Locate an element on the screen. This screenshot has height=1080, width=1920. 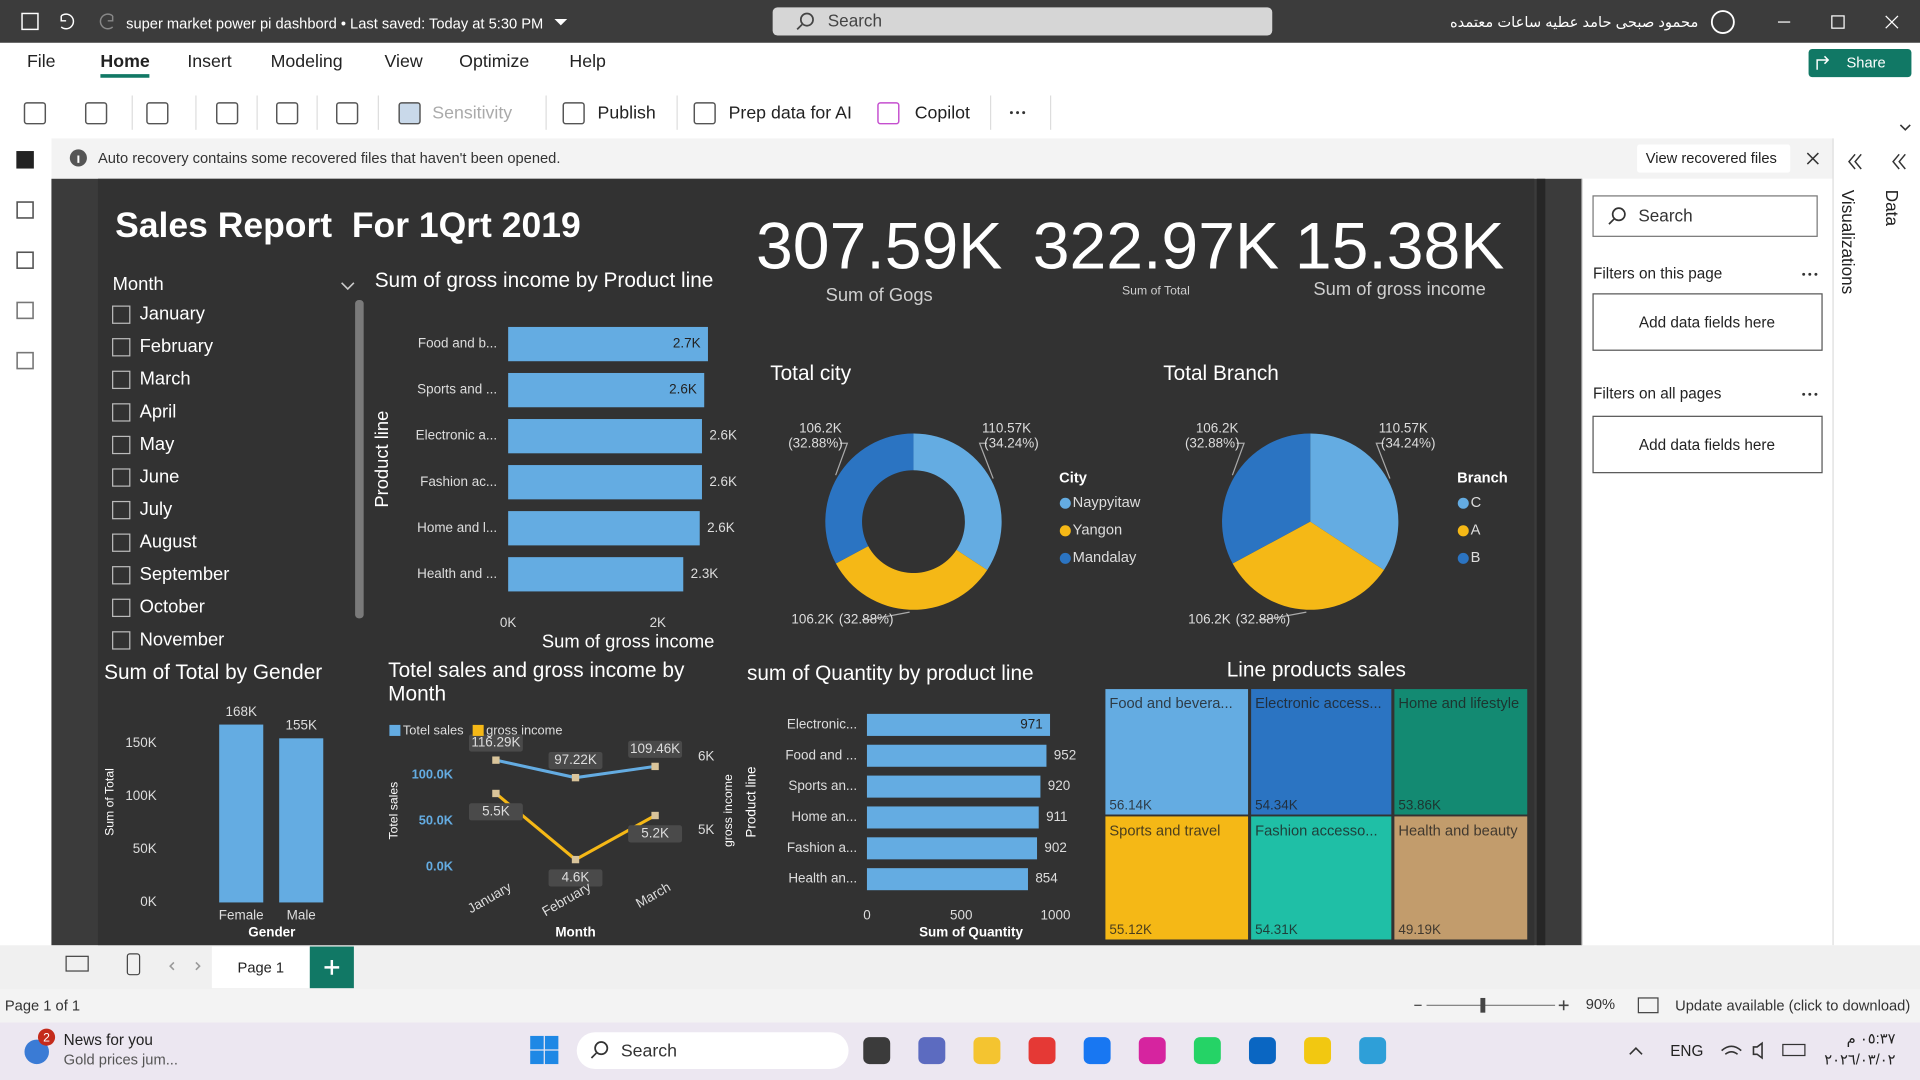
mobile-view-icon is located at coordinates (133, 964).